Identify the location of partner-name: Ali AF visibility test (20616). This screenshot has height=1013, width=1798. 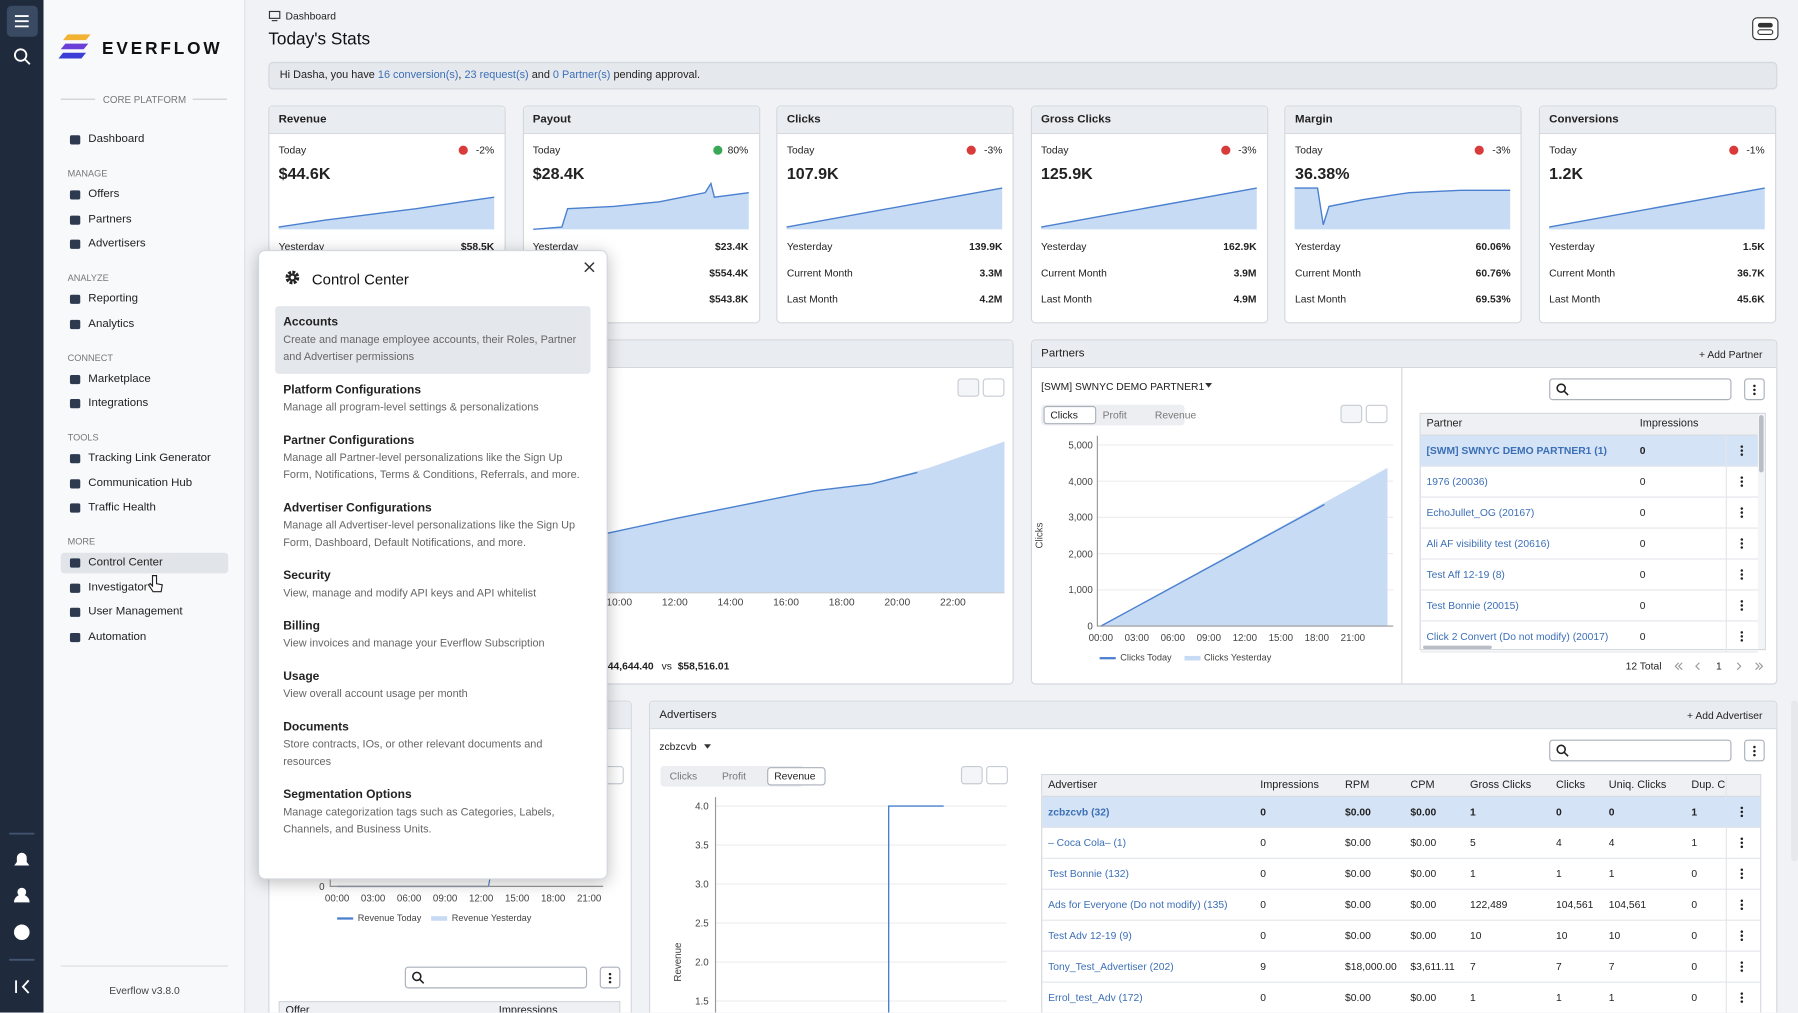
(1488, 543).